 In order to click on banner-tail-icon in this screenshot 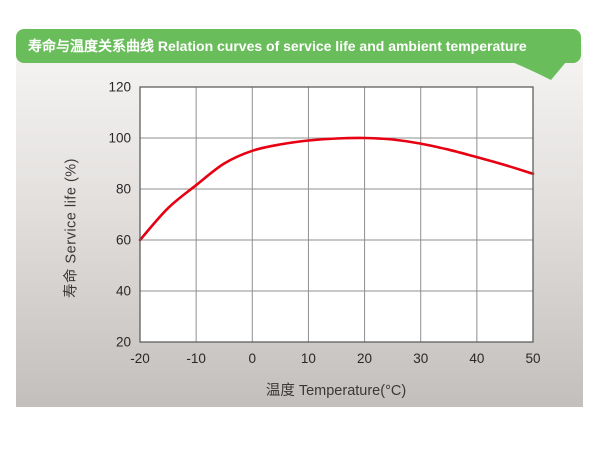, I will do `click(539, 71)`.